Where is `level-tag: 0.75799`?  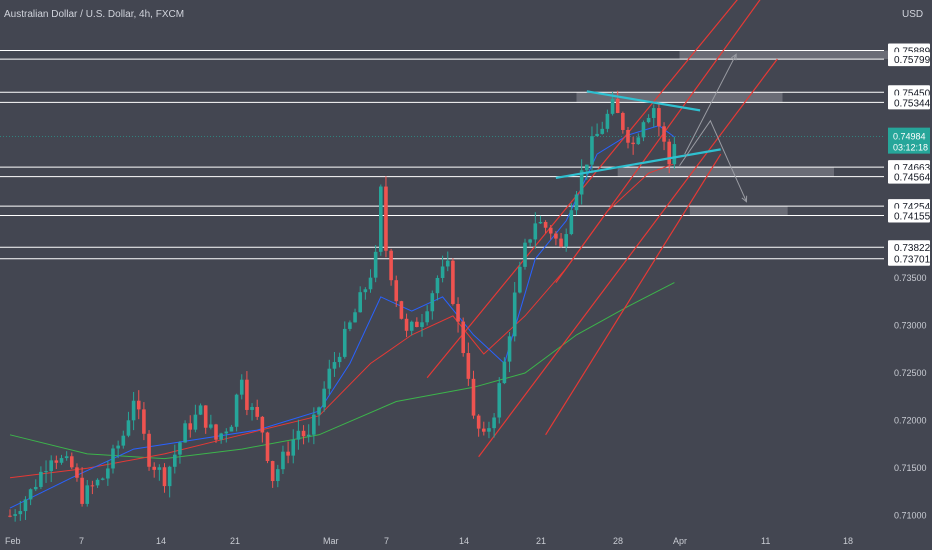 level-tag: 0.75799 is located at coordinates (909, 59).